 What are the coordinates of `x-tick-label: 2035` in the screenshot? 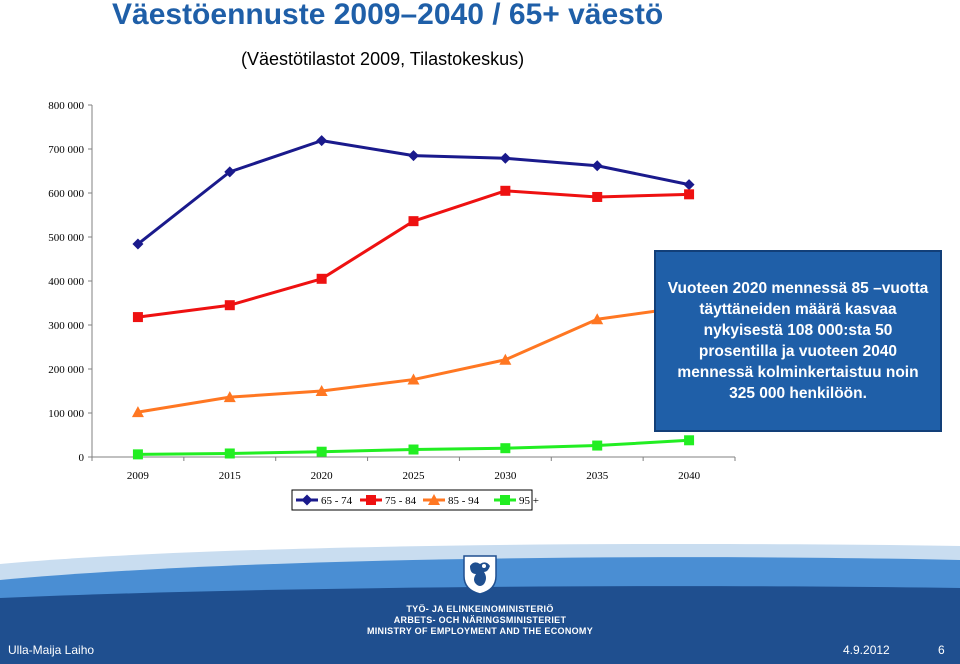 It's located at (597, 476).